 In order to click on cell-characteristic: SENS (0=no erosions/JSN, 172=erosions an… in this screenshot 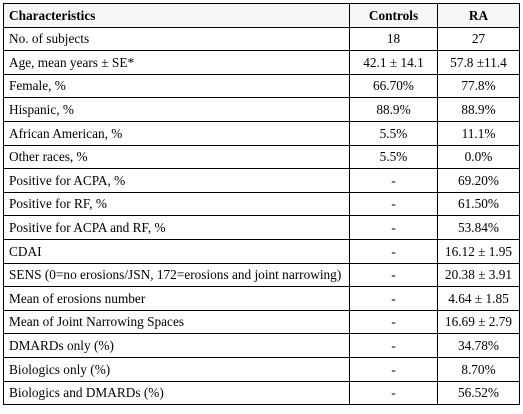, I will do `click(176, 275)`.